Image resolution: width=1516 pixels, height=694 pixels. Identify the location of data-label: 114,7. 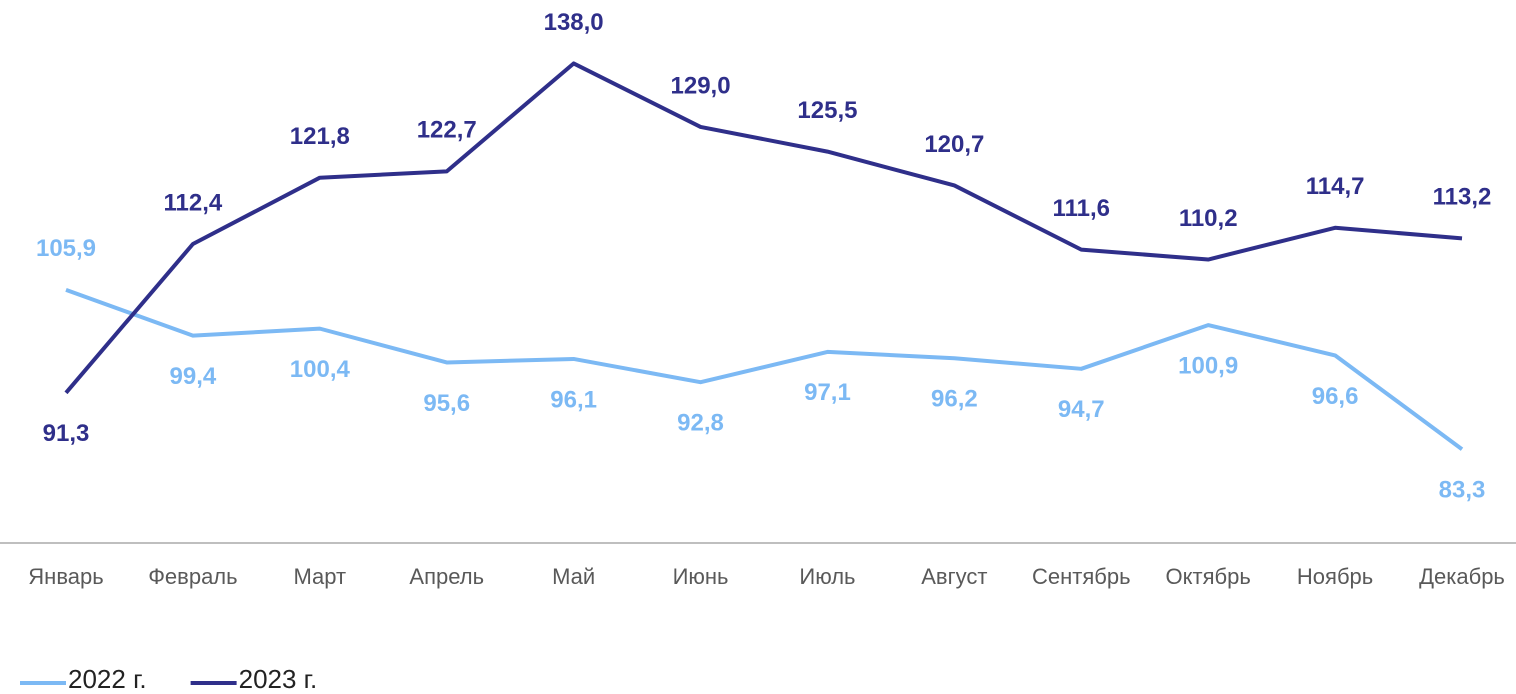
(1335, 186).